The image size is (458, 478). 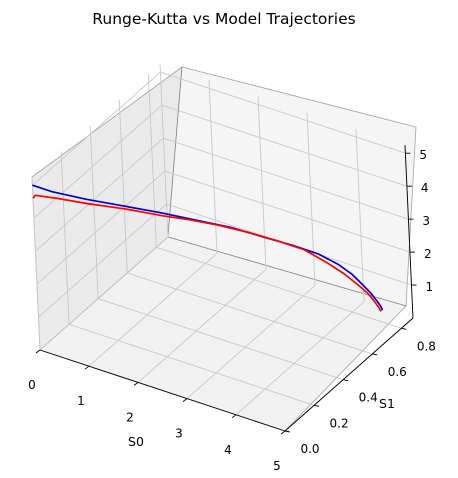 What do you see at coordinates (179, 434) in the screenshot?
I see `x-tick-label: 3` at bounding box center [179, 434].